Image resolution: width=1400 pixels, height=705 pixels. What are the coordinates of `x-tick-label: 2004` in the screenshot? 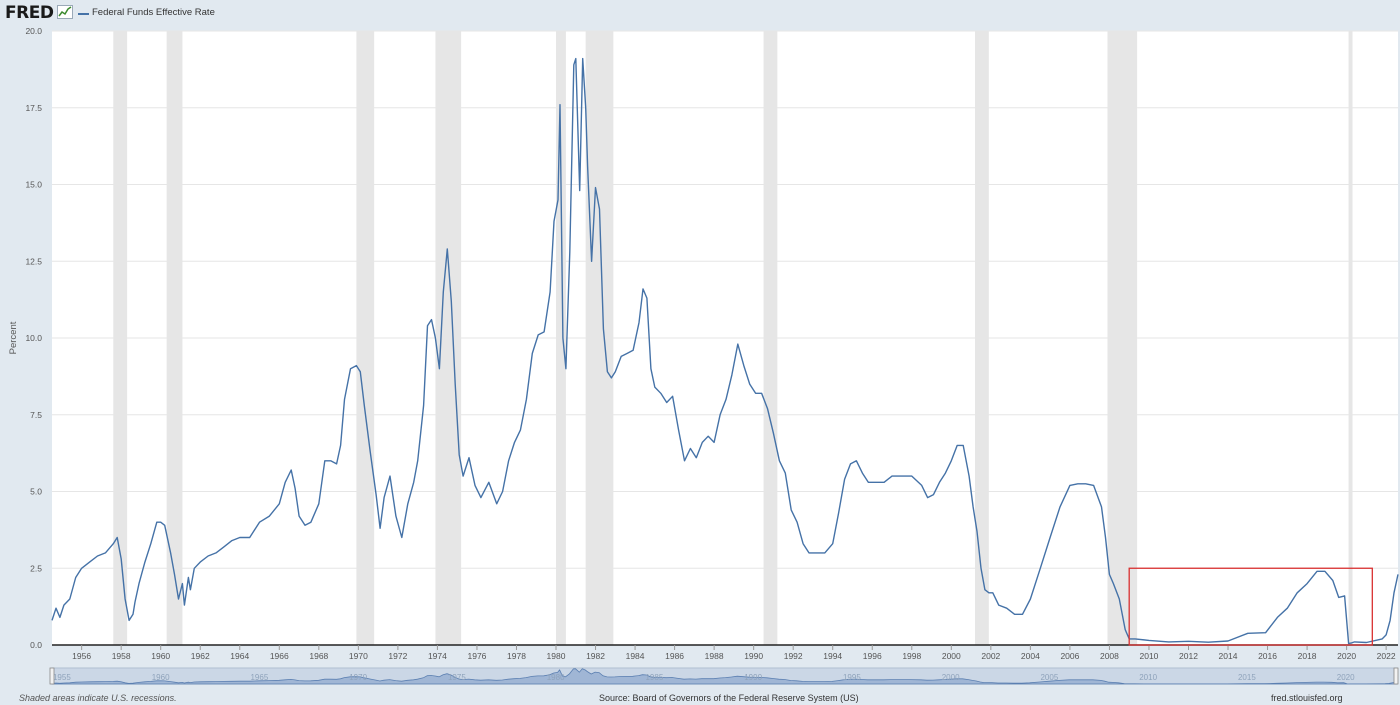 It's located at (1030, 656).